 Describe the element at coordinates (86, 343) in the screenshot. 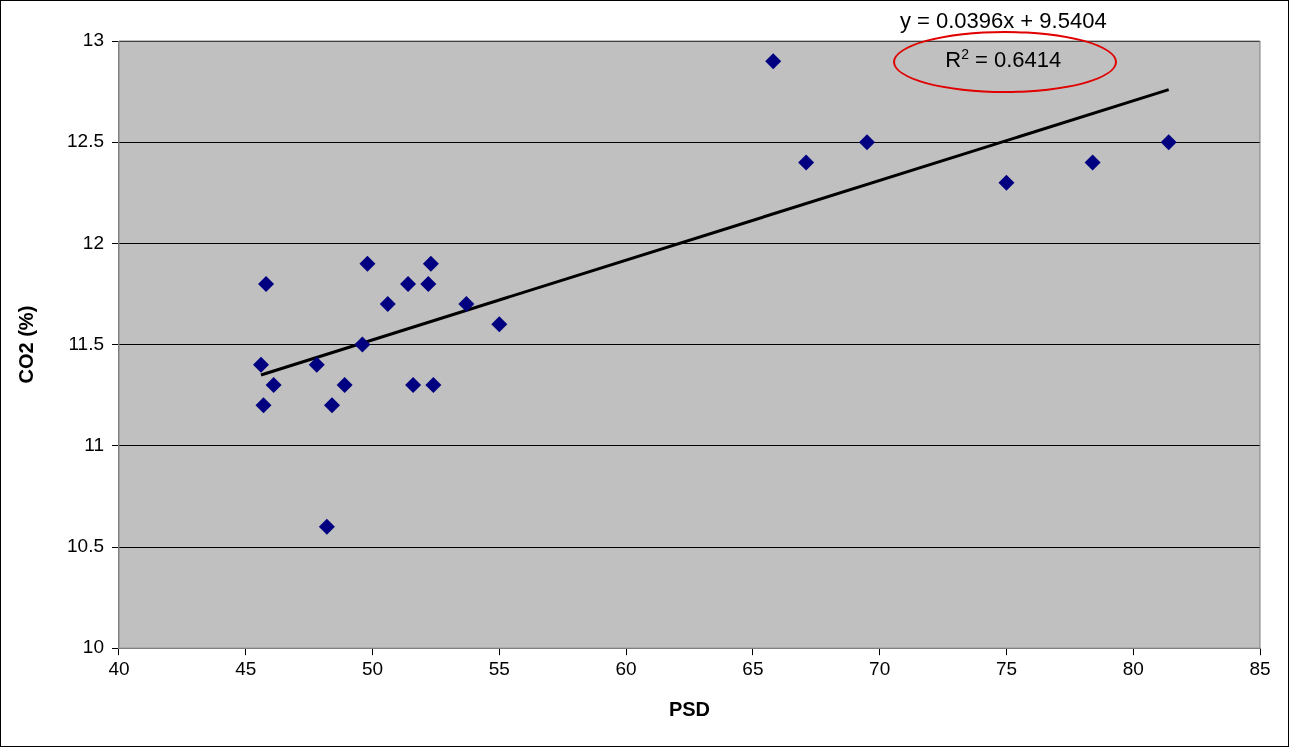

I see `y-tick-label: 11.5` at that location.